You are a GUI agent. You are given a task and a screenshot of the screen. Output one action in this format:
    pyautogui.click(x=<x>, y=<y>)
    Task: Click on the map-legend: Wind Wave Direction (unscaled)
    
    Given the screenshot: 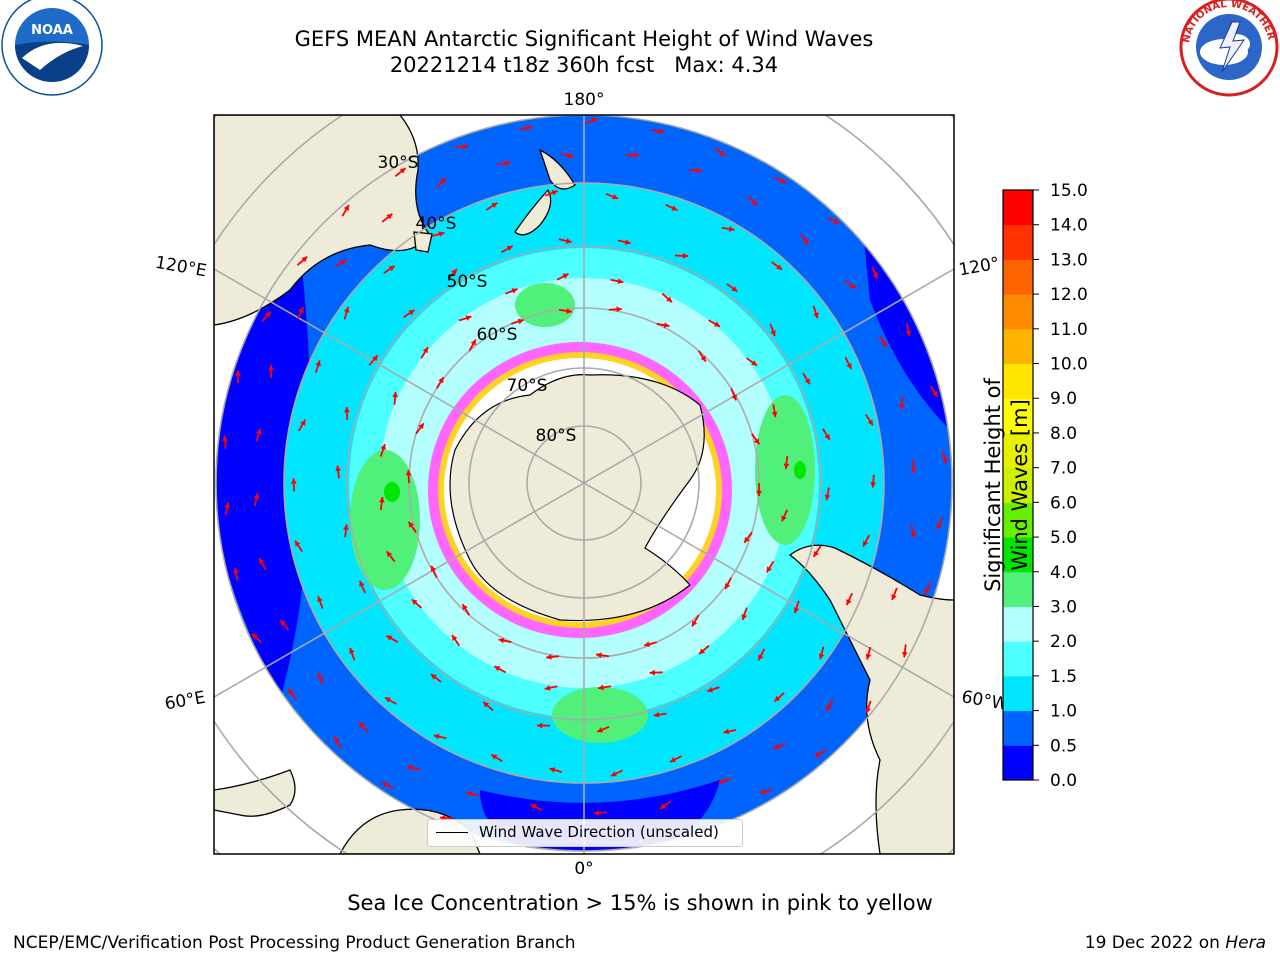 What is the action you would take?
    pyautogui.click(x=585, y=833)
    